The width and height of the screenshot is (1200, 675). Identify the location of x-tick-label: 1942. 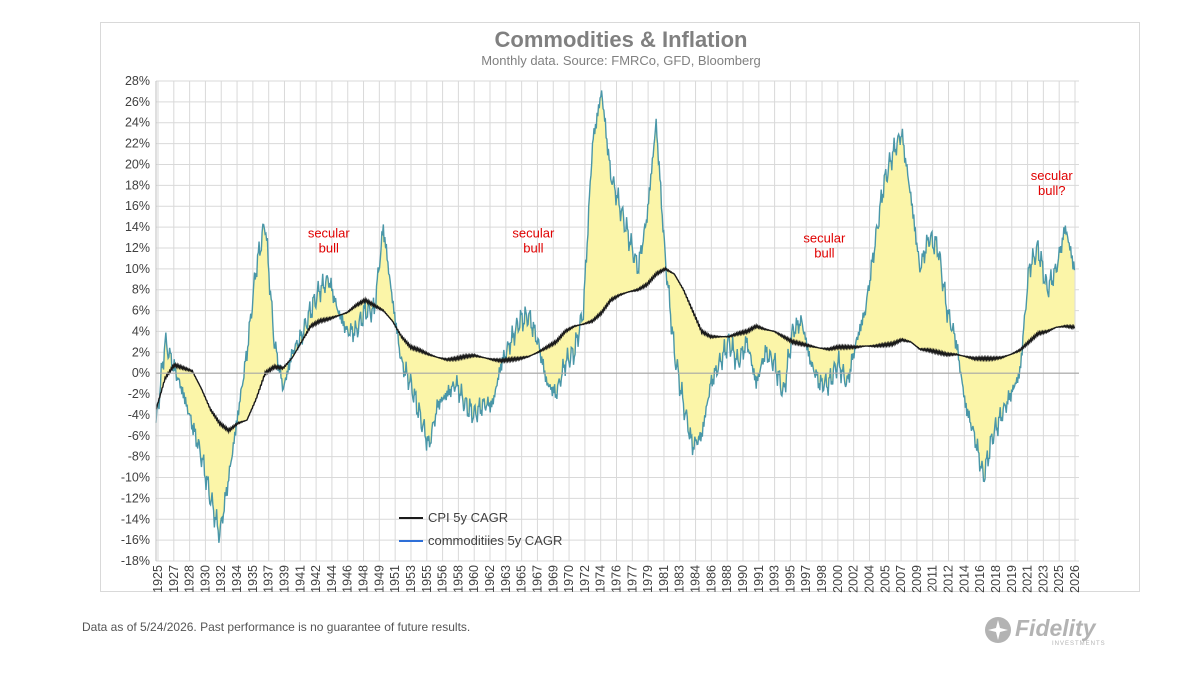
(316, 579).